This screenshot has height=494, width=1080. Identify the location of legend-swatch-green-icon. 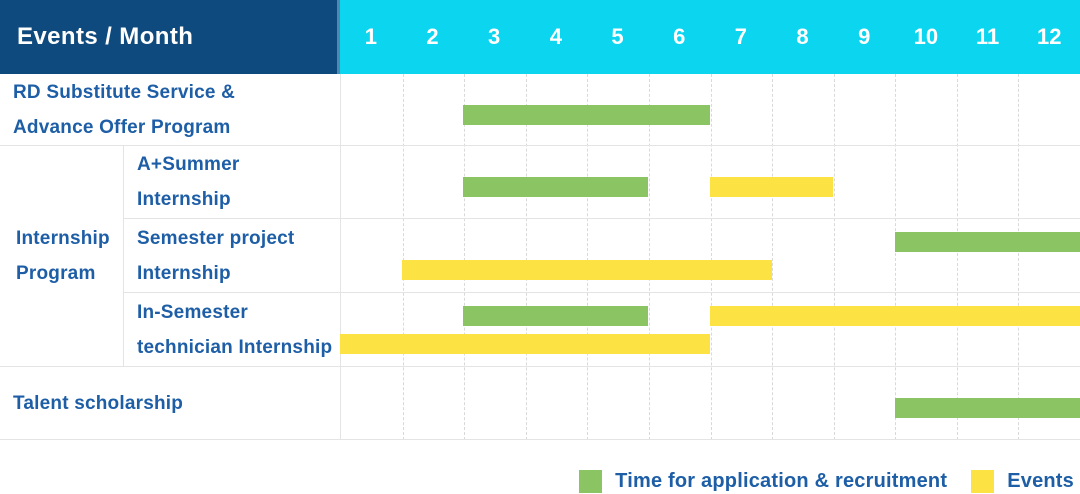
(591, 481).